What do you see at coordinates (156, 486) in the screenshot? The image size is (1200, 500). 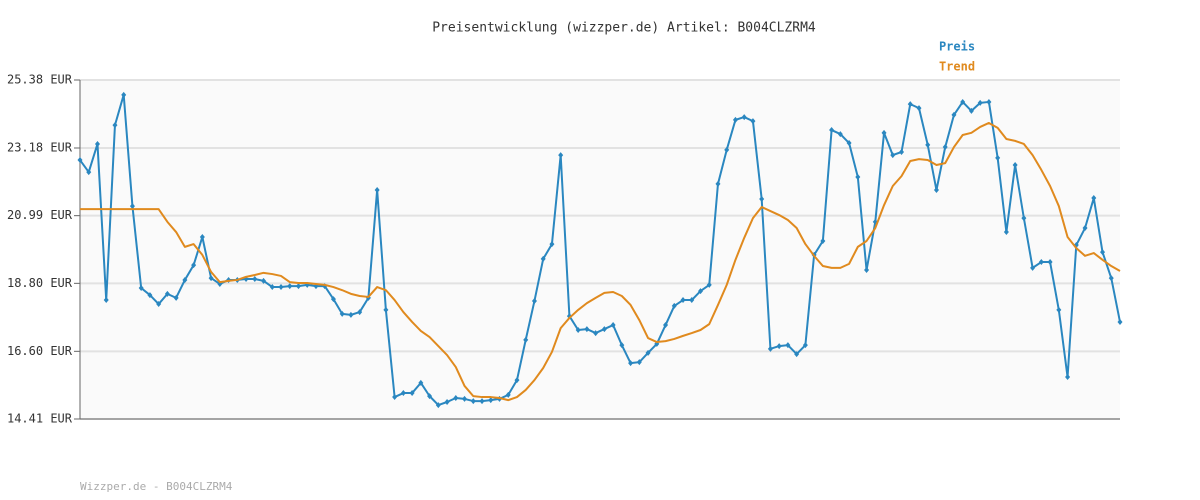 I see `source-note: Wizzper.de - B004CLZRM4` at bounding box center [156, 486].